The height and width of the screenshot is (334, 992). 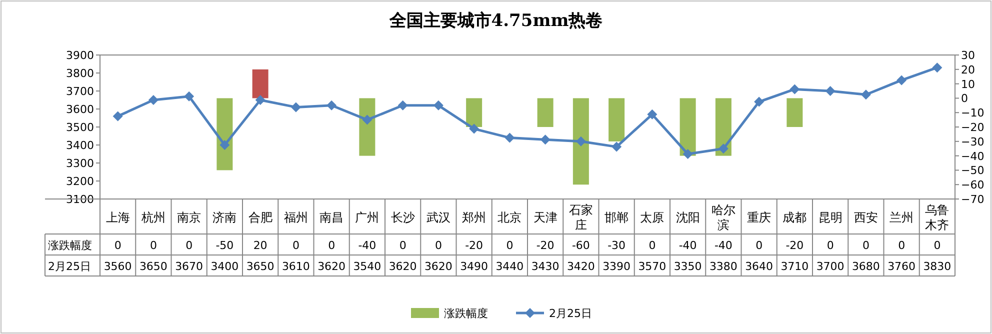 What do you see at coordinates (332, 217) in the screenshot?
I see `x-tick-label: 南昌` at bounding box center [332, 217].